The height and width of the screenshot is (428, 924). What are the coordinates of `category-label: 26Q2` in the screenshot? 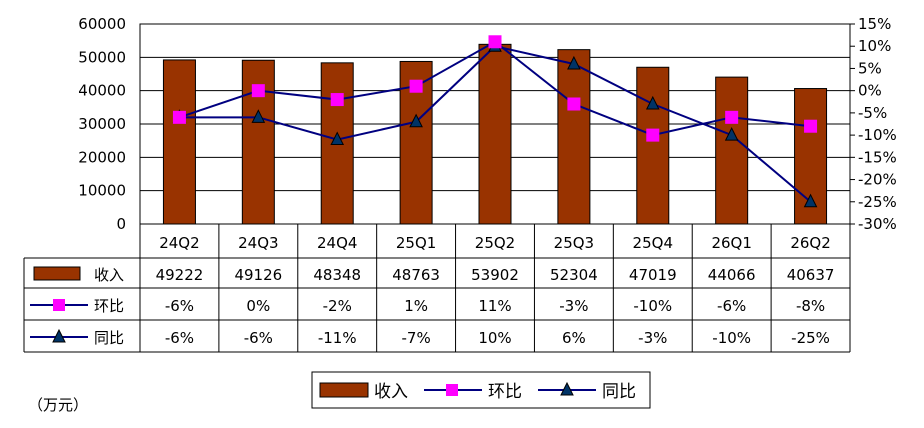 It's located at (810, 243).